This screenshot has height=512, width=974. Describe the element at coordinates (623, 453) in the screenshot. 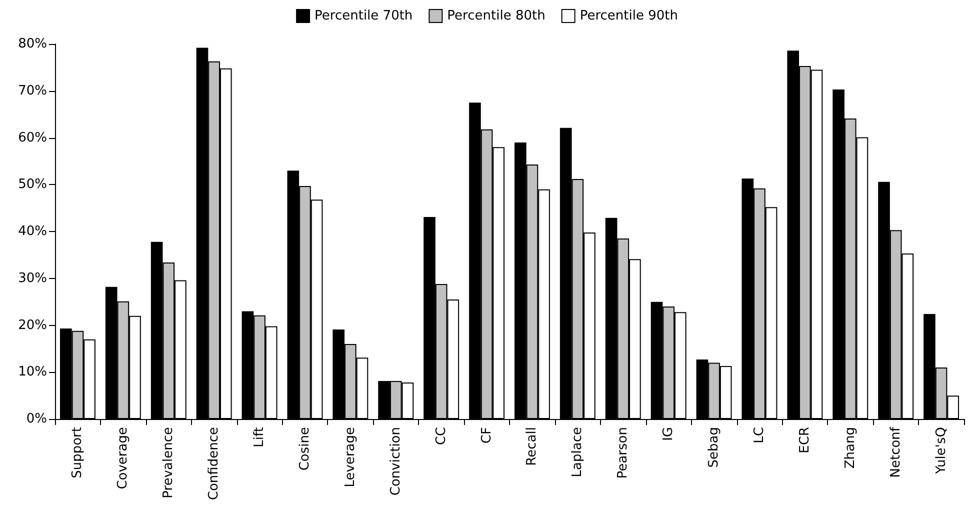

I see `x-tick-label: Pearson` at that location.